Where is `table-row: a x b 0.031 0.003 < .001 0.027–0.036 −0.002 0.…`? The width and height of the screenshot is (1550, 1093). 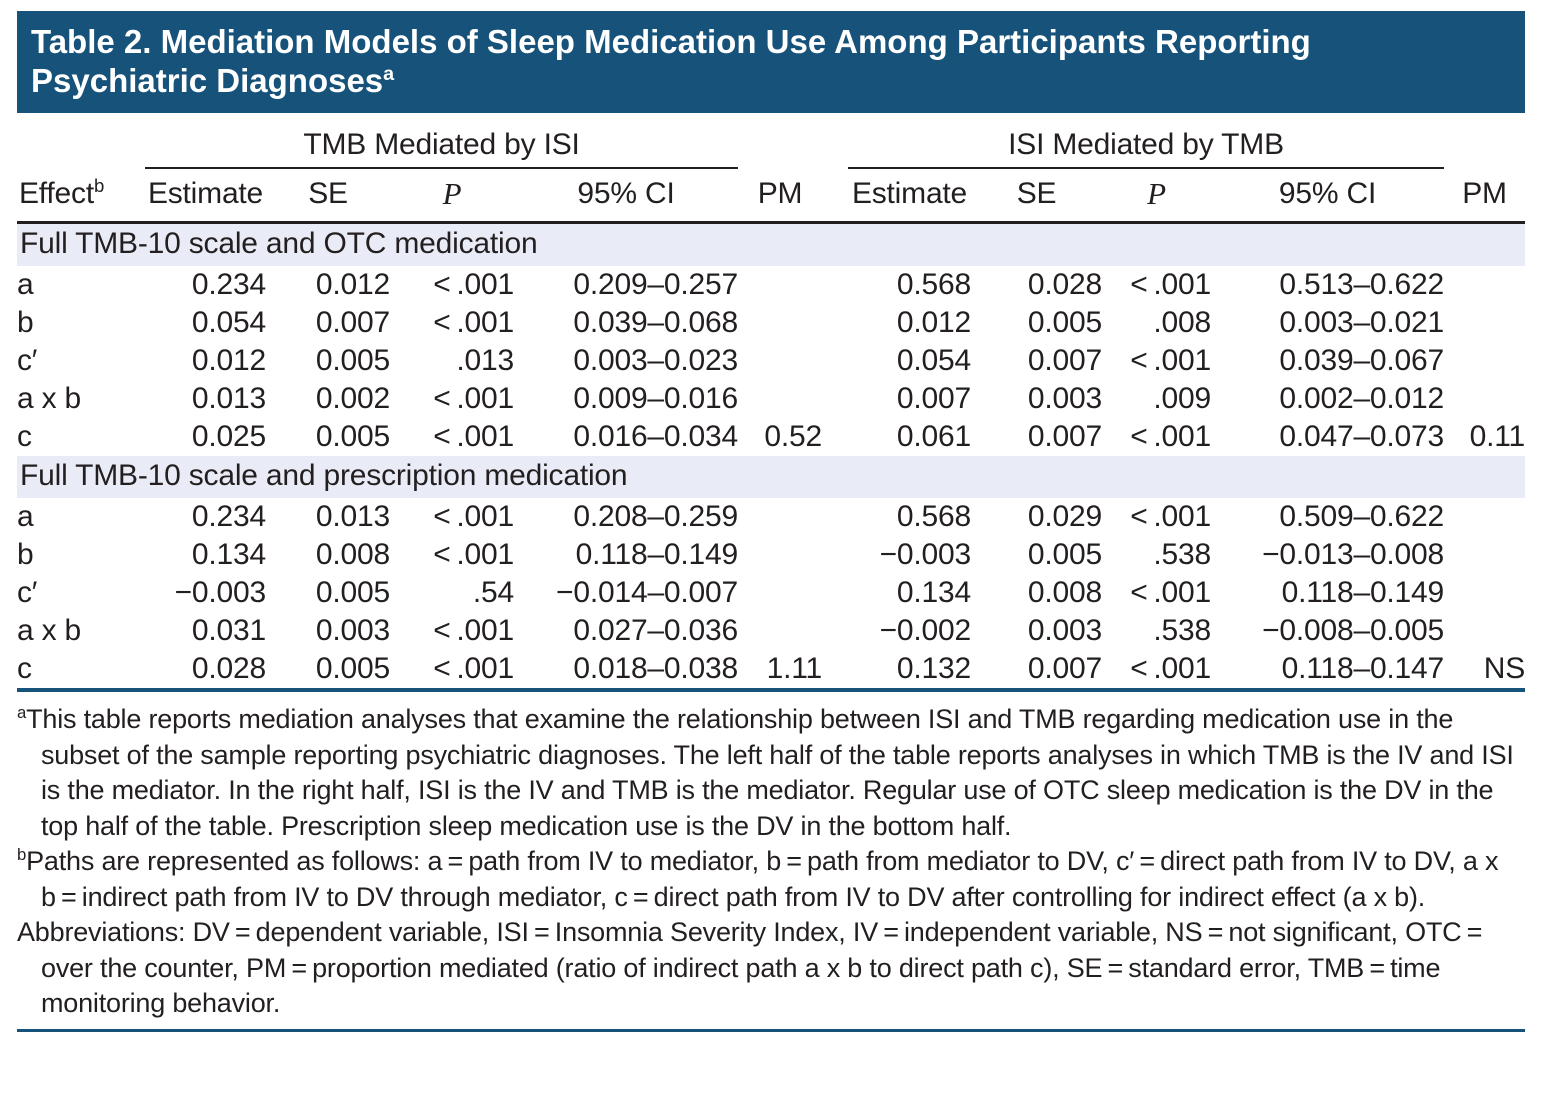
table-row: a x b 0.031 0.003 < .001 0.027–0.036 −0.002 0.… is located at coordinates (771, 631).